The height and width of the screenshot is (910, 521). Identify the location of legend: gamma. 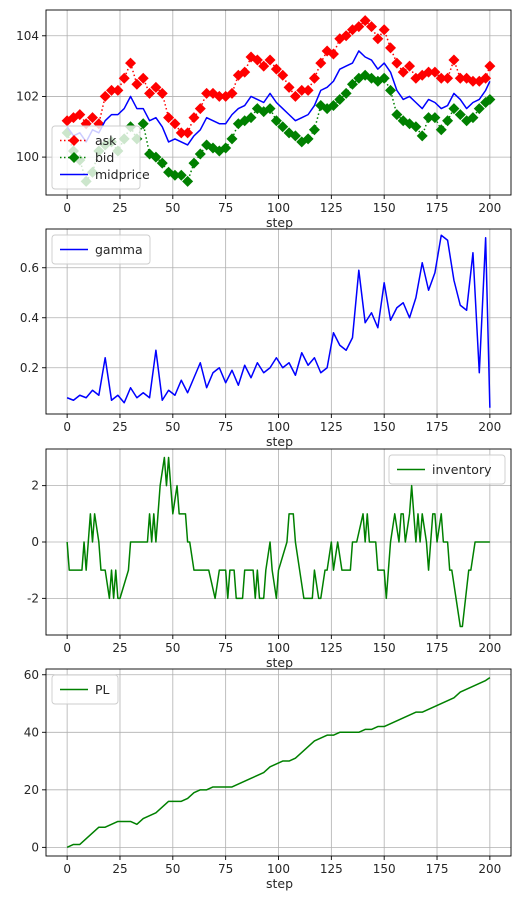
(101, 249).